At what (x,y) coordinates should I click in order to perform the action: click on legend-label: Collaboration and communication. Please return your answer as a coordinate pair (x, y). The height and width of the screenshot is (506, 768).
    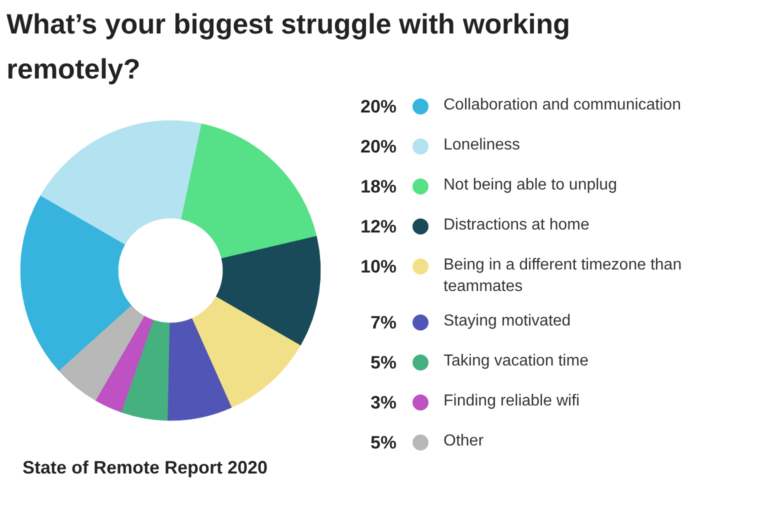
    Looking at the image, I should click on (562, 105).